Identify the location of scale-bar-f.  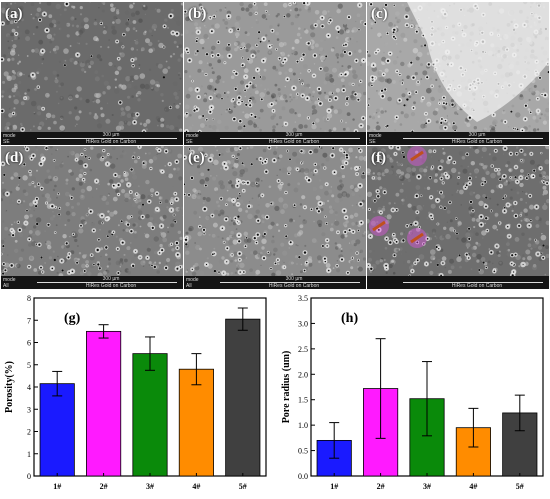
(473, 282).